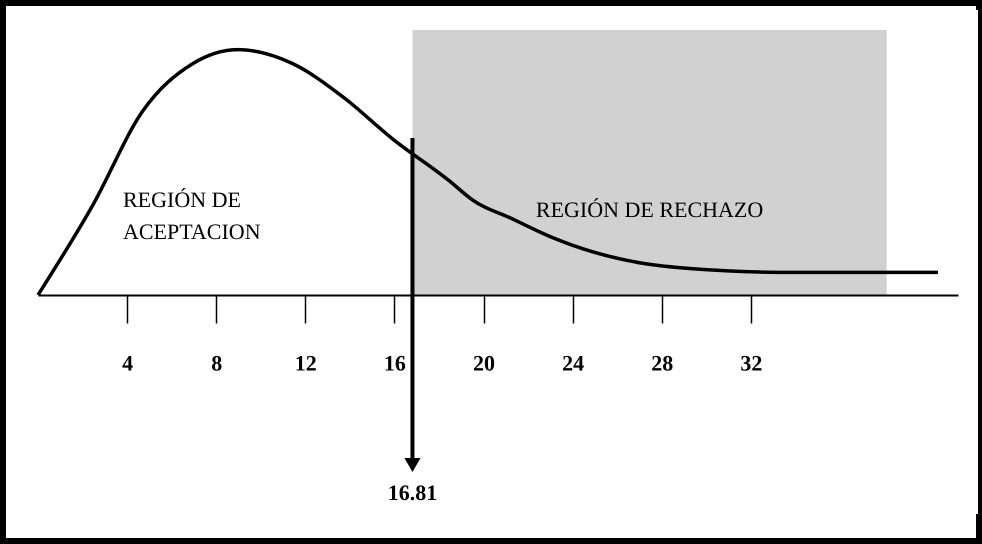 The width and height of the screenshot is (982, 544). Describe the element at coordinates (128, 363) in the screenshot. I see `x-tick-label: 4` at that location.